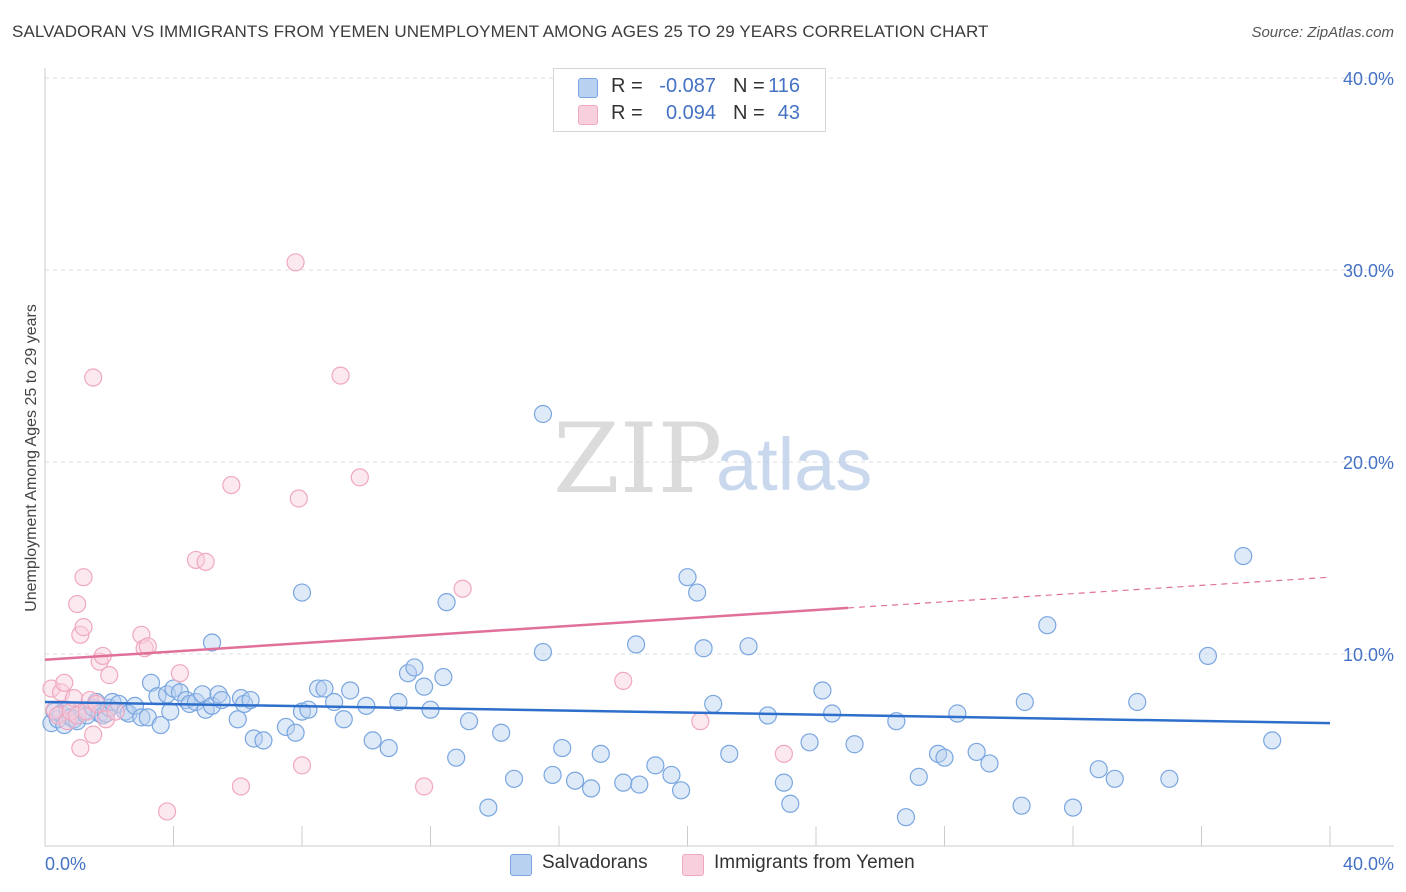 Image resolution: width=1406 pixels, height=892 pixels. What do you see at coordinates (1368, 79) in the screenshot?
I see `y-tick-label: 40.0%` at bounding box center [1368, 79].